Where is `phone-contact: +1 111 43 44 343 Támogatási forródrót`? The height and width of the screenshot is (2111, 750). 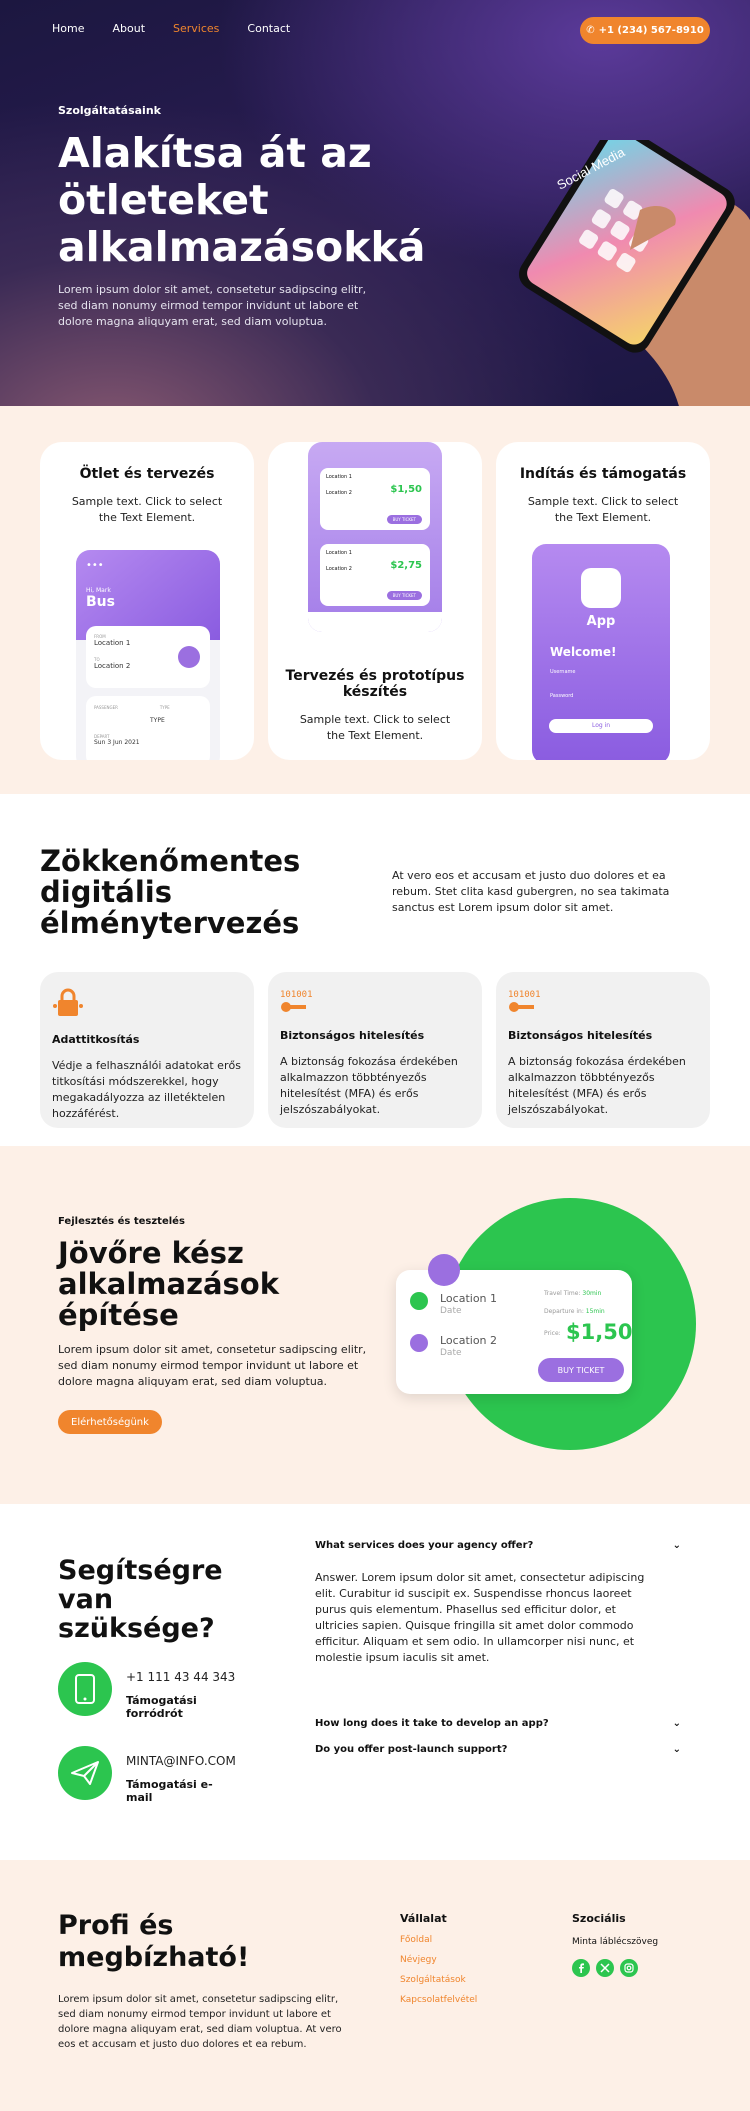
phone-contact: +1 111 43 44 343 Támogatási forródrót is located at coordinates (146, 1691).